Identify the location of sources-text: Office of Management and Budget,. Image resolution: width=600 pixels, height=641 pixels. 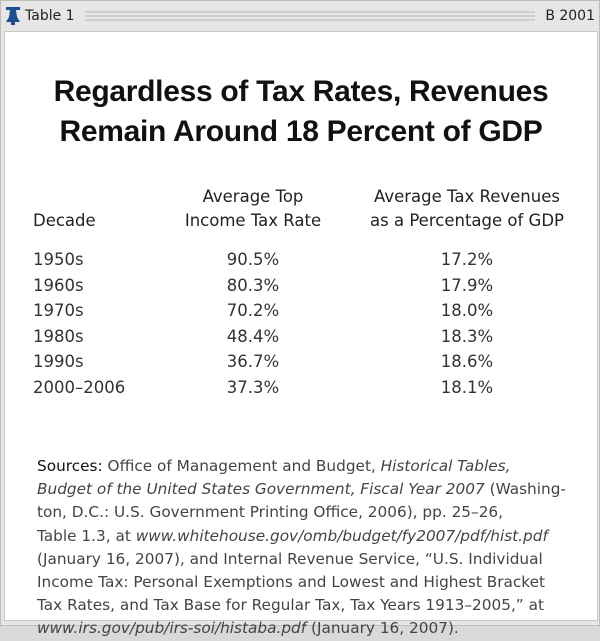
(241, 466).